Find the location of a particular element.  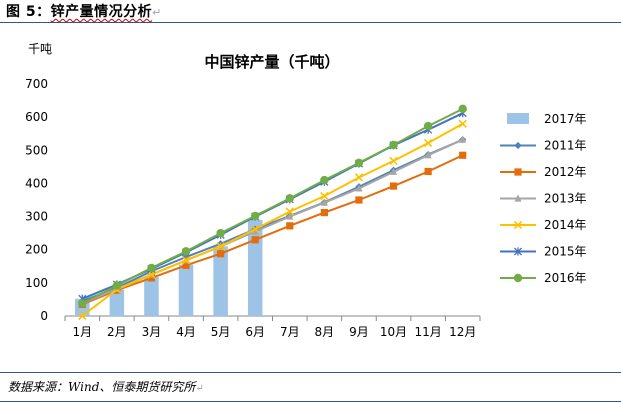

x-tick-label: 9月 is located at coordinates (359, 332).